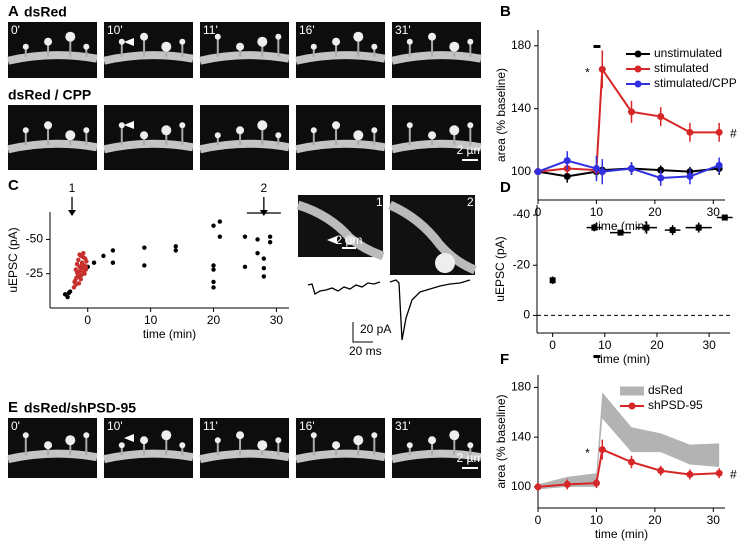 This screenshot has height=557, width=749. I want to click on frame-label: 11', so click(210, 426).